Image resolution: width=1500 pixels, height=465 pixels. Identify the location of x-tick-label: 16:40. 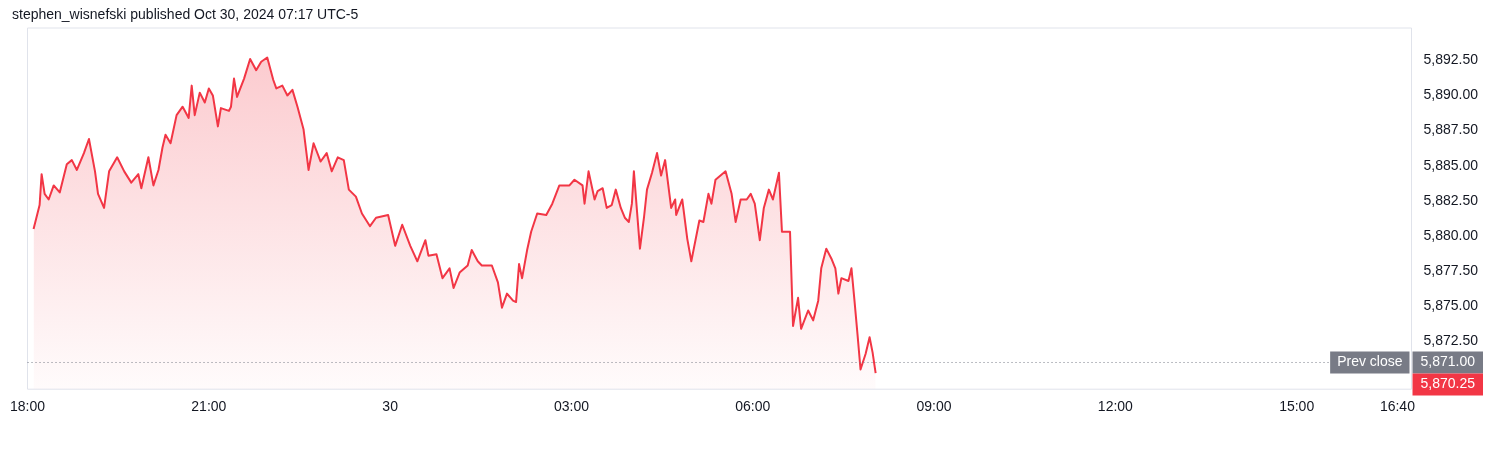
(1397, 406).